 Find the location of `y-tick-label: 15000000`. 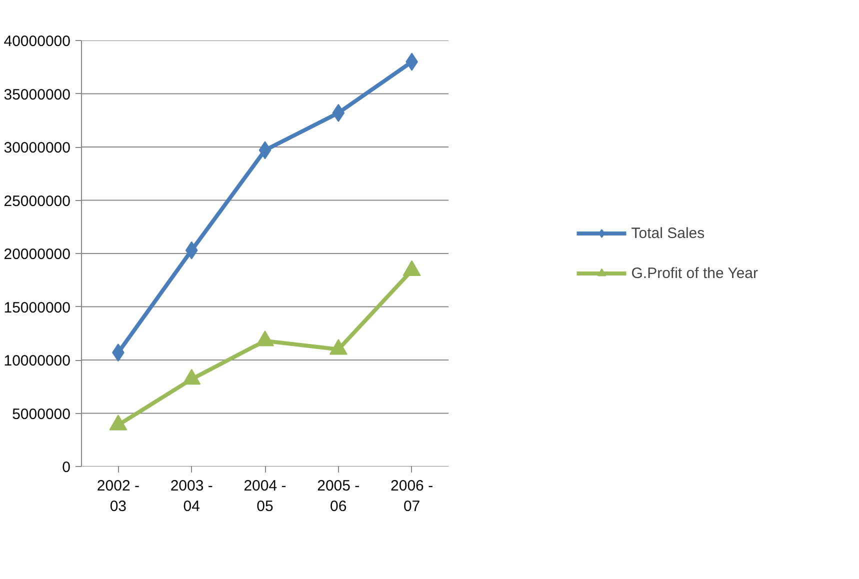

y-tick-label: 15000000 is located at coordinates (37, 307).